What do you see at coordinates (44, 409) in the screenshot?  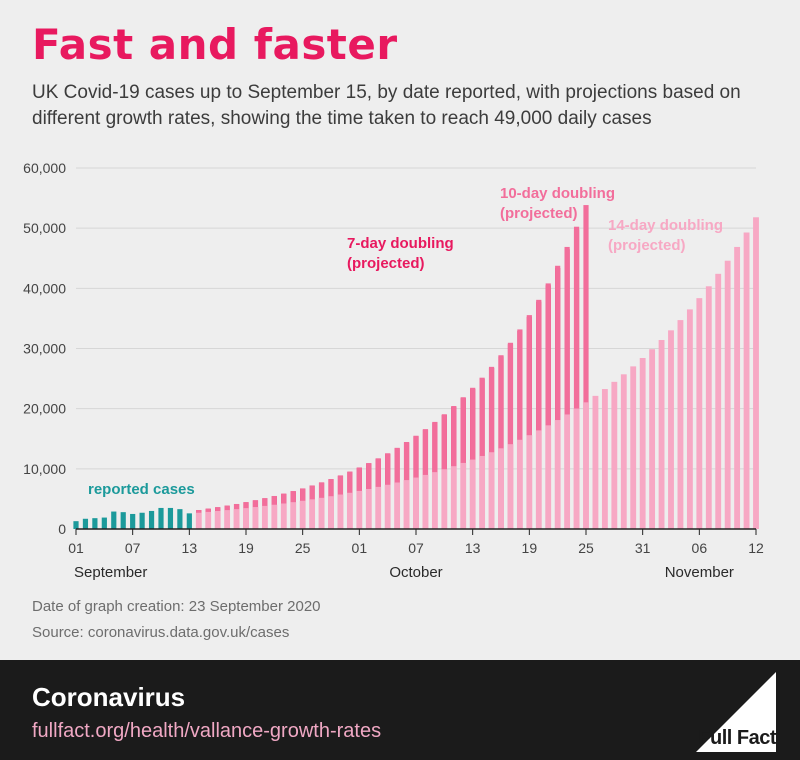 I see `y-tick-label: 20,000` at bounding box center [44, 409].